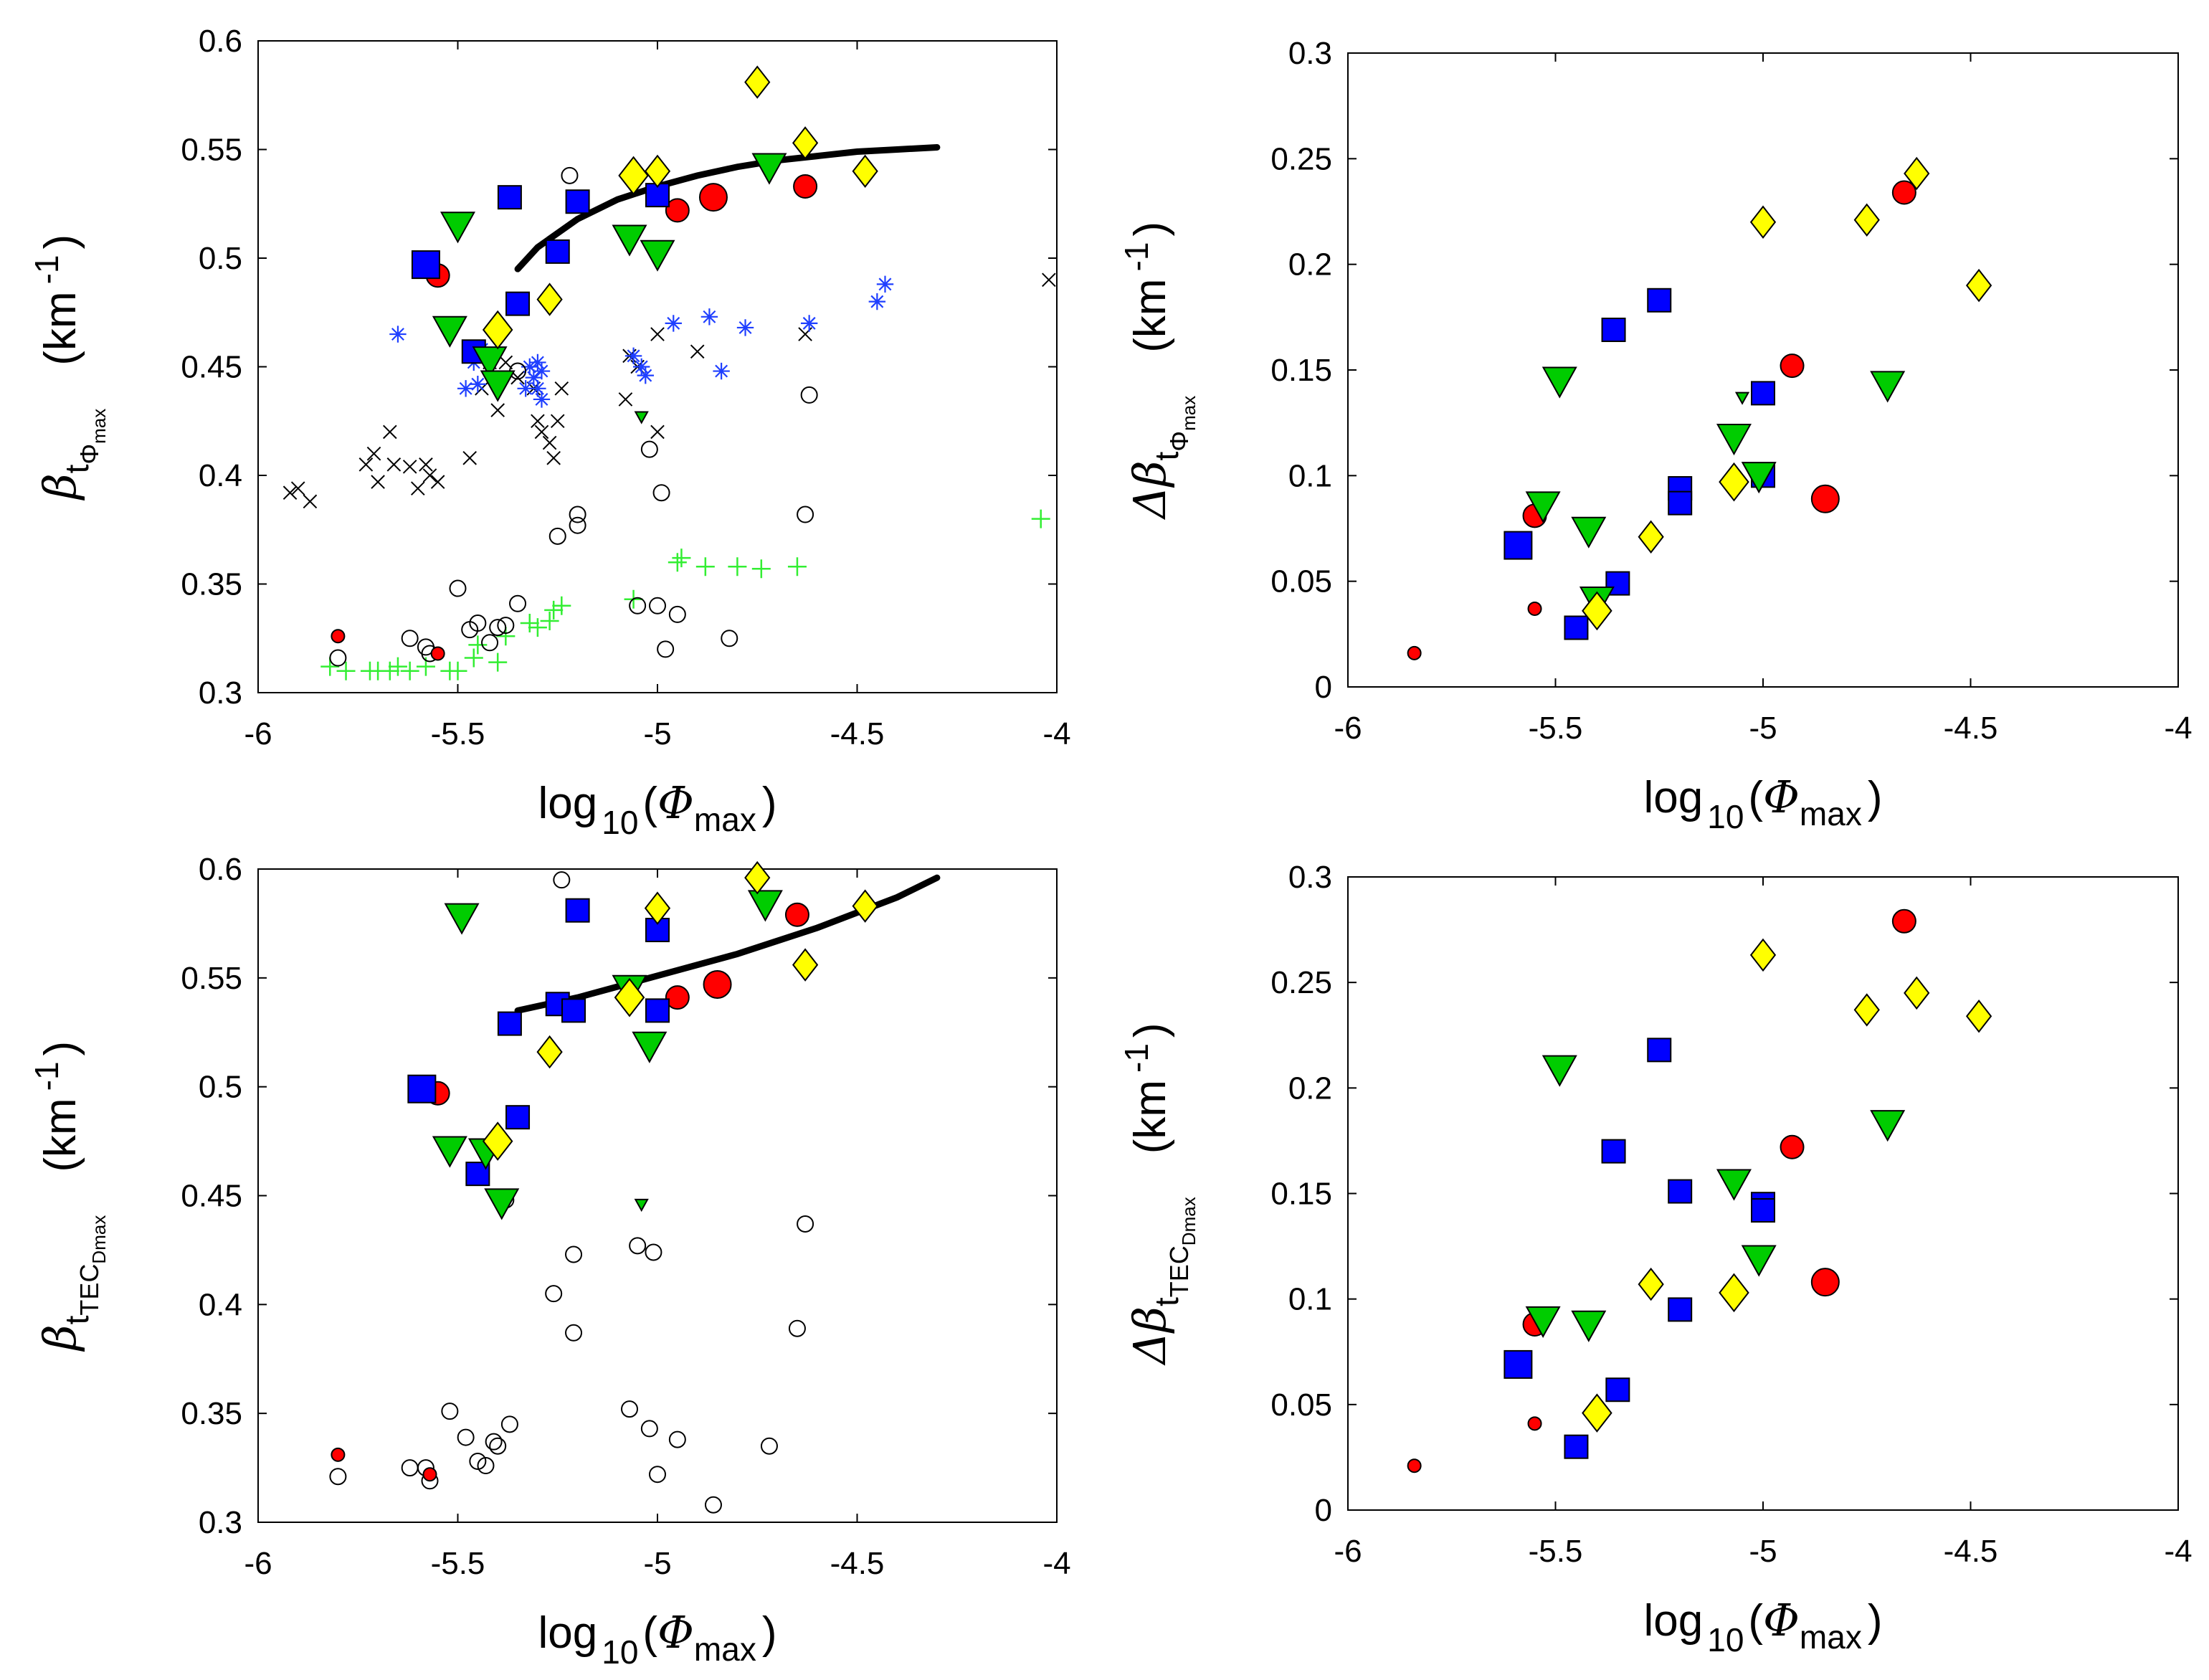 Image resolution: width=2209 pixels, height=1680 pixels. What do you see at coordinates (727, 207) in the screenshot?
I see `fit-curve` at bounding box center [727, 207].